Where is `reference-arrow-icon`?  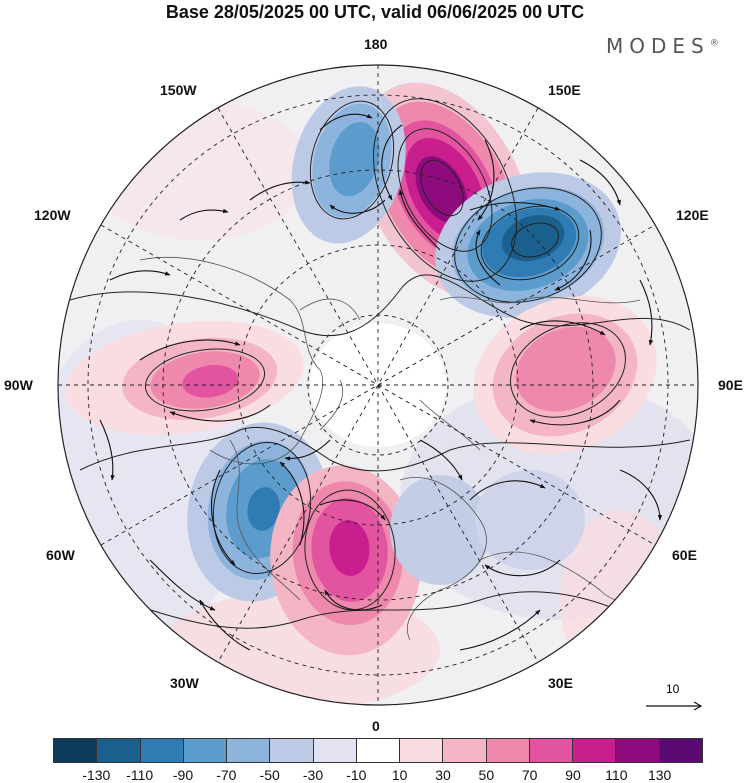
reference-arrow-icon is located at coordinates (674, 706).